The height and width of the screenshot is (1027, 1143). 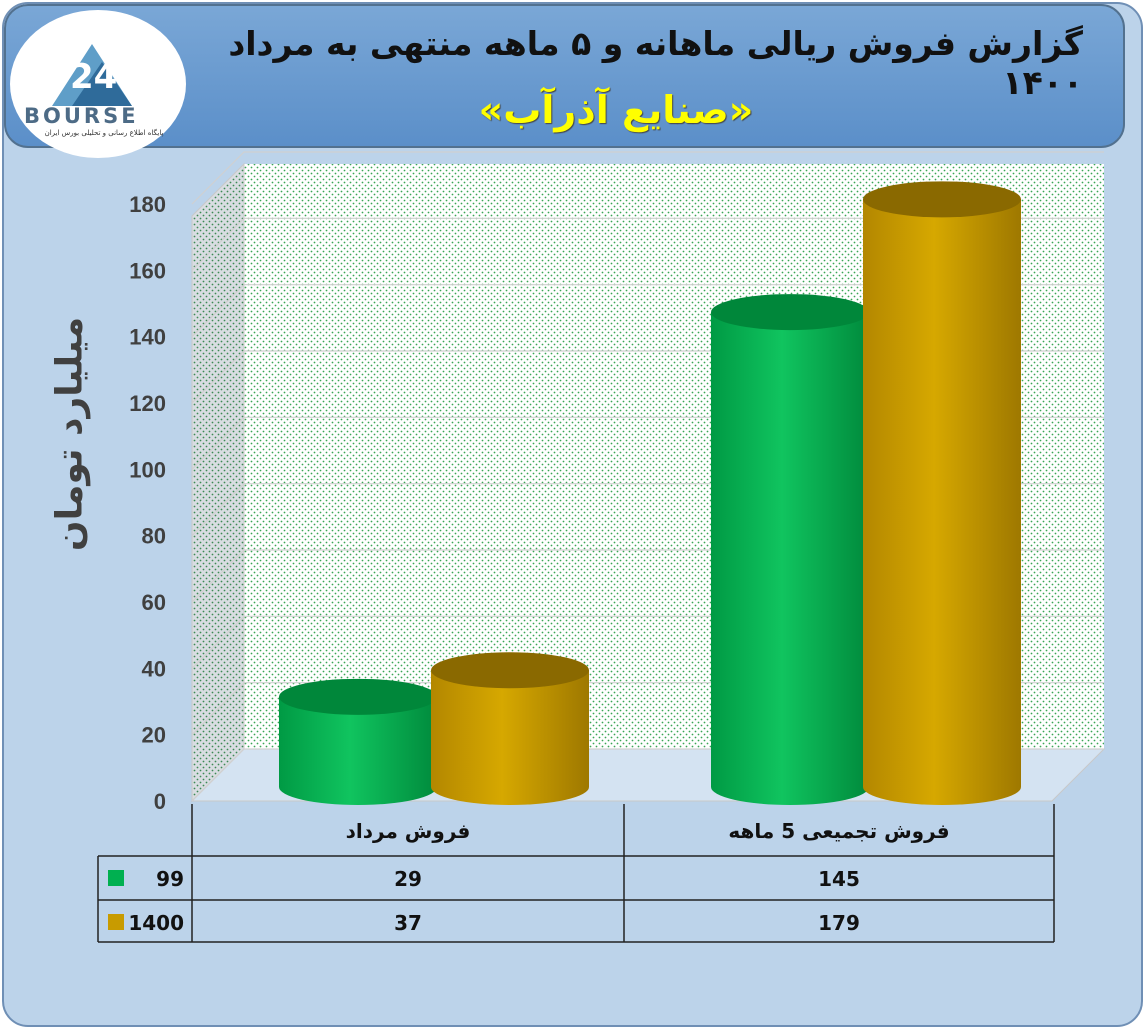 I want to click on table-value: 179, so click(x=839, y=923).